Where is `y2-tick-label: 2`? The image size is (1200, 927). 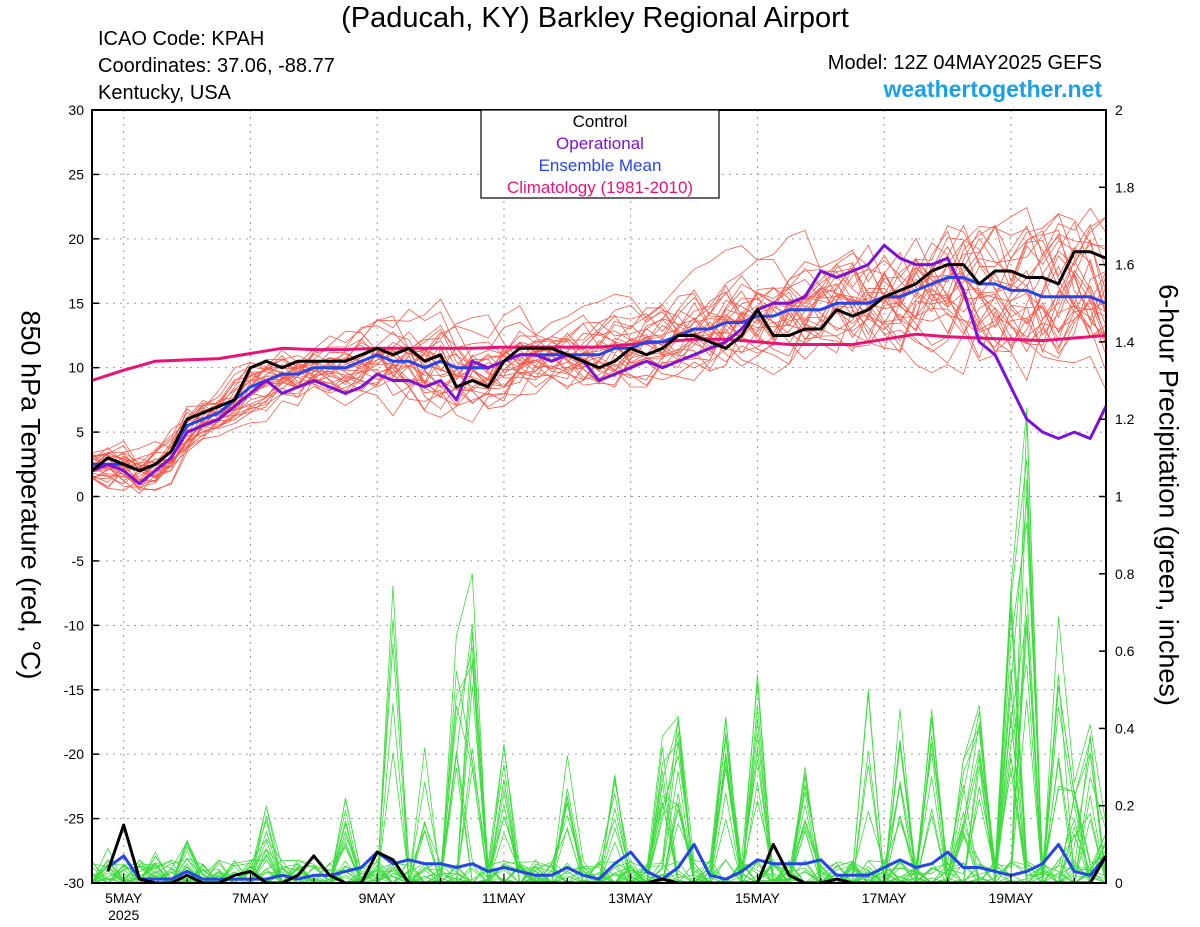
y2-tick-label: 2 is located at coordinates (1119, 110).